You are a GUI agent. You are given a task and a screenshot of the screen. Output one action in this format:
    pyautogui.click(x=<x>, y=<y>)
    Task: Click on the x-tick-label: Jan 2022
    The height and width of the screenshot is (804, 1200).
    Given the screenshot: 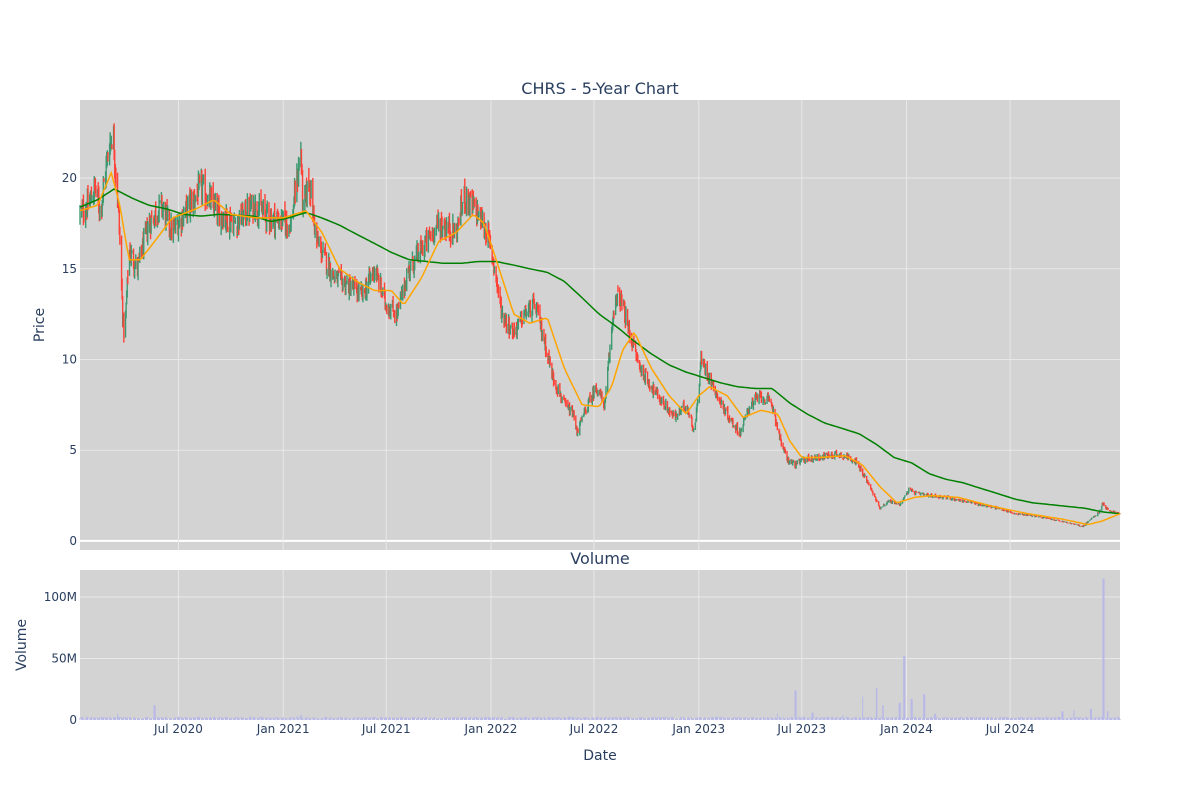 What is the action you would take?
    pyautogui.click(x=491, y=729)
    